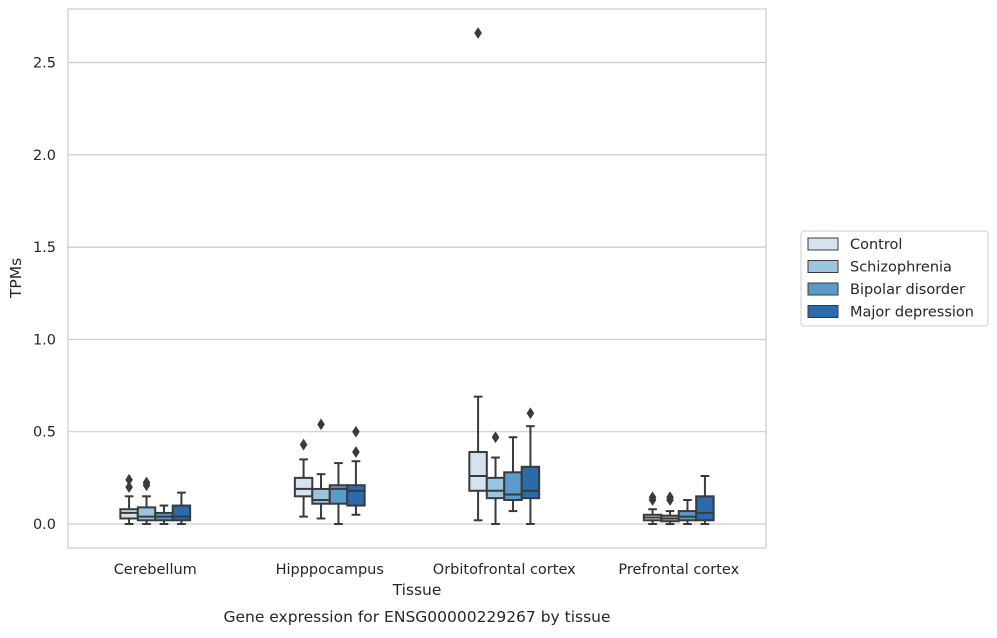 The width and height of the screenshot is (997, 638). I want to click on y-tick-label: 0.0, so click(44, 525).